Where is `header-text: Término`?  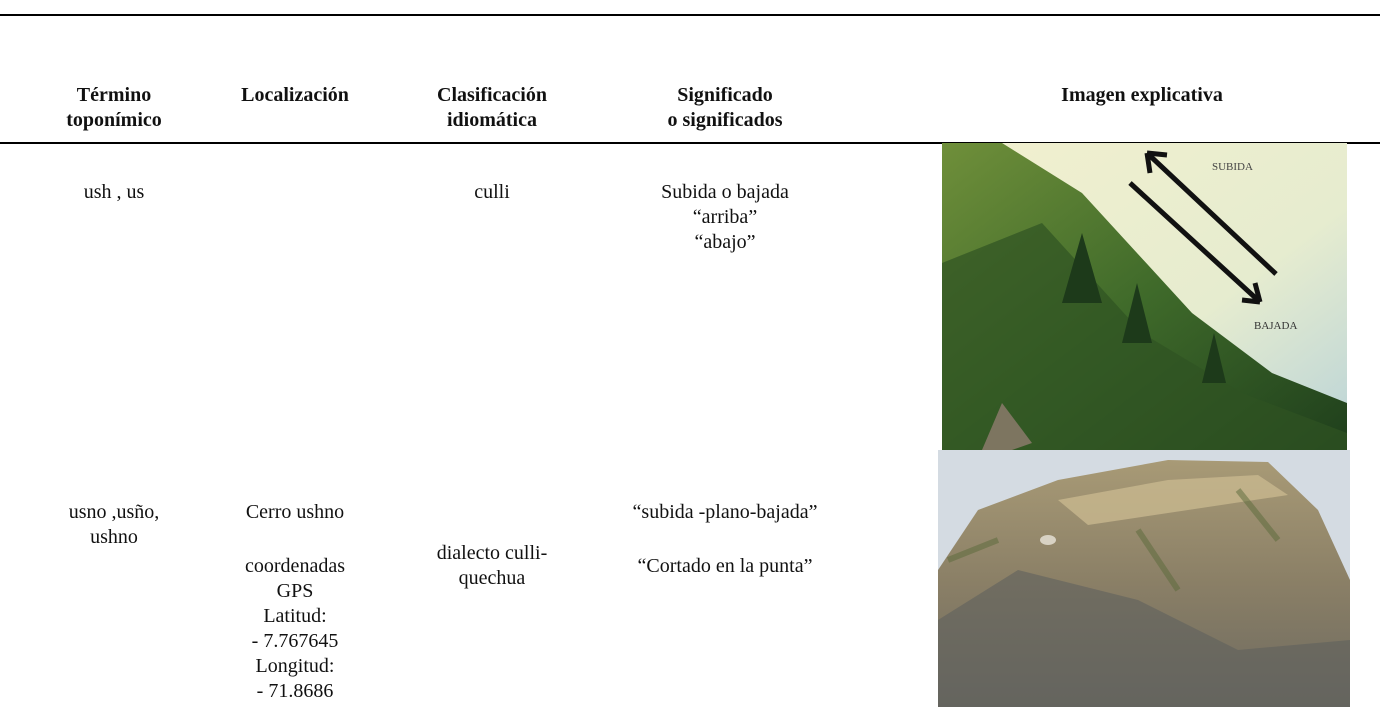
header-text: Término is located at coordinates (114, 95).